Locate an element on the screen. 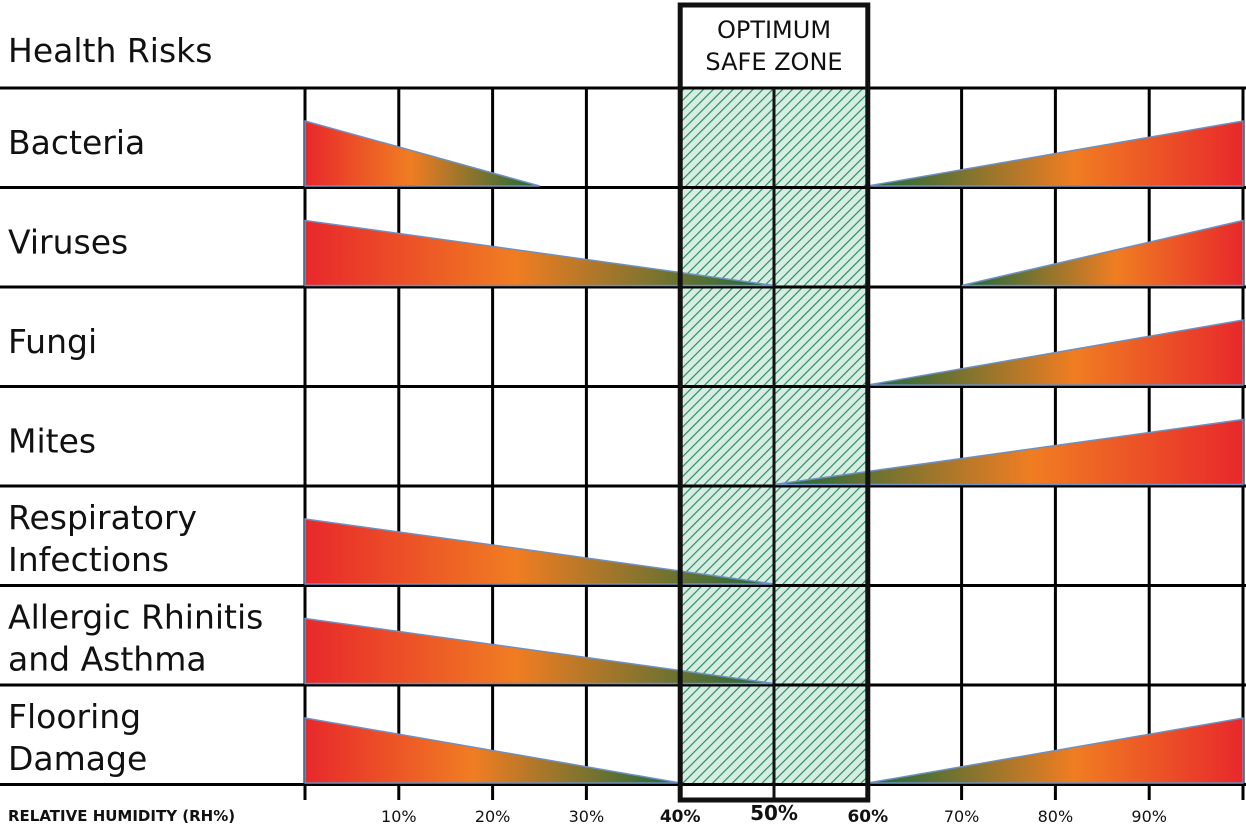  x-tick-label: 40% is located at coordinates (680, 817).